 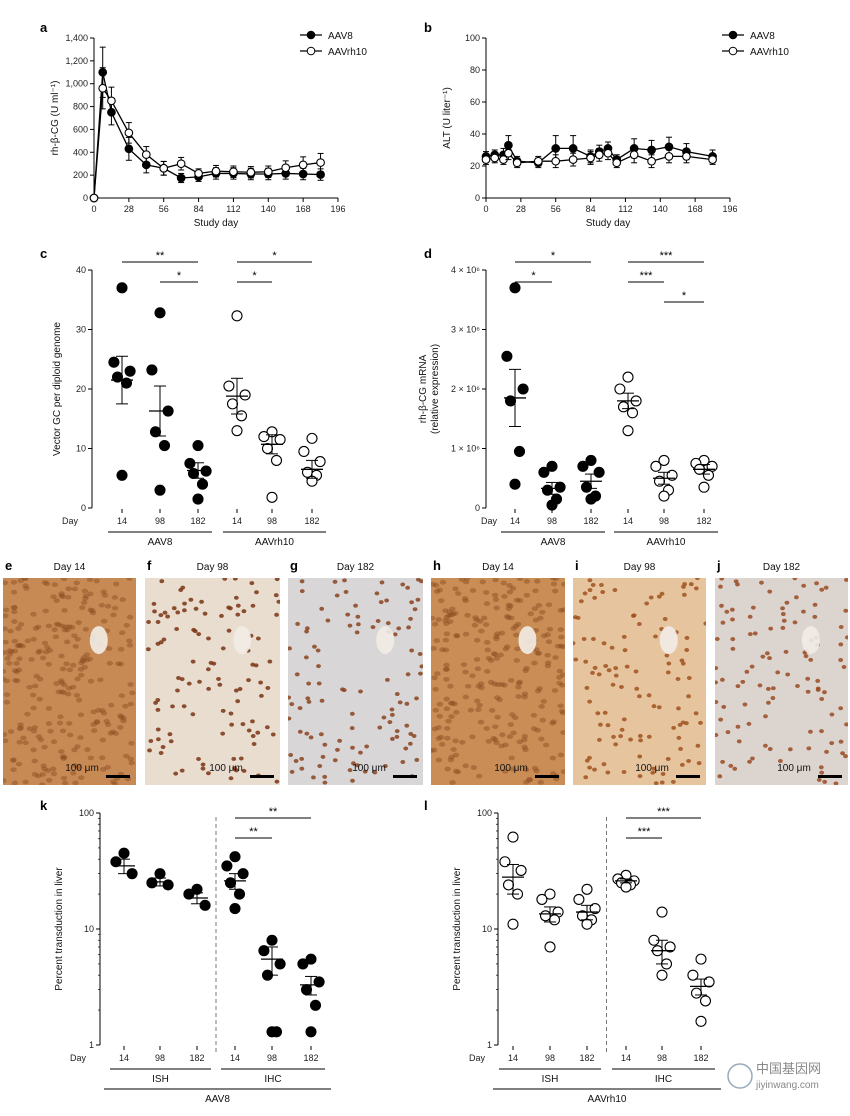 What do you see at coordinates (76, 38) in the screenshot?
I see `y-tick-label: 1,400` at bounding box center [76, 38].